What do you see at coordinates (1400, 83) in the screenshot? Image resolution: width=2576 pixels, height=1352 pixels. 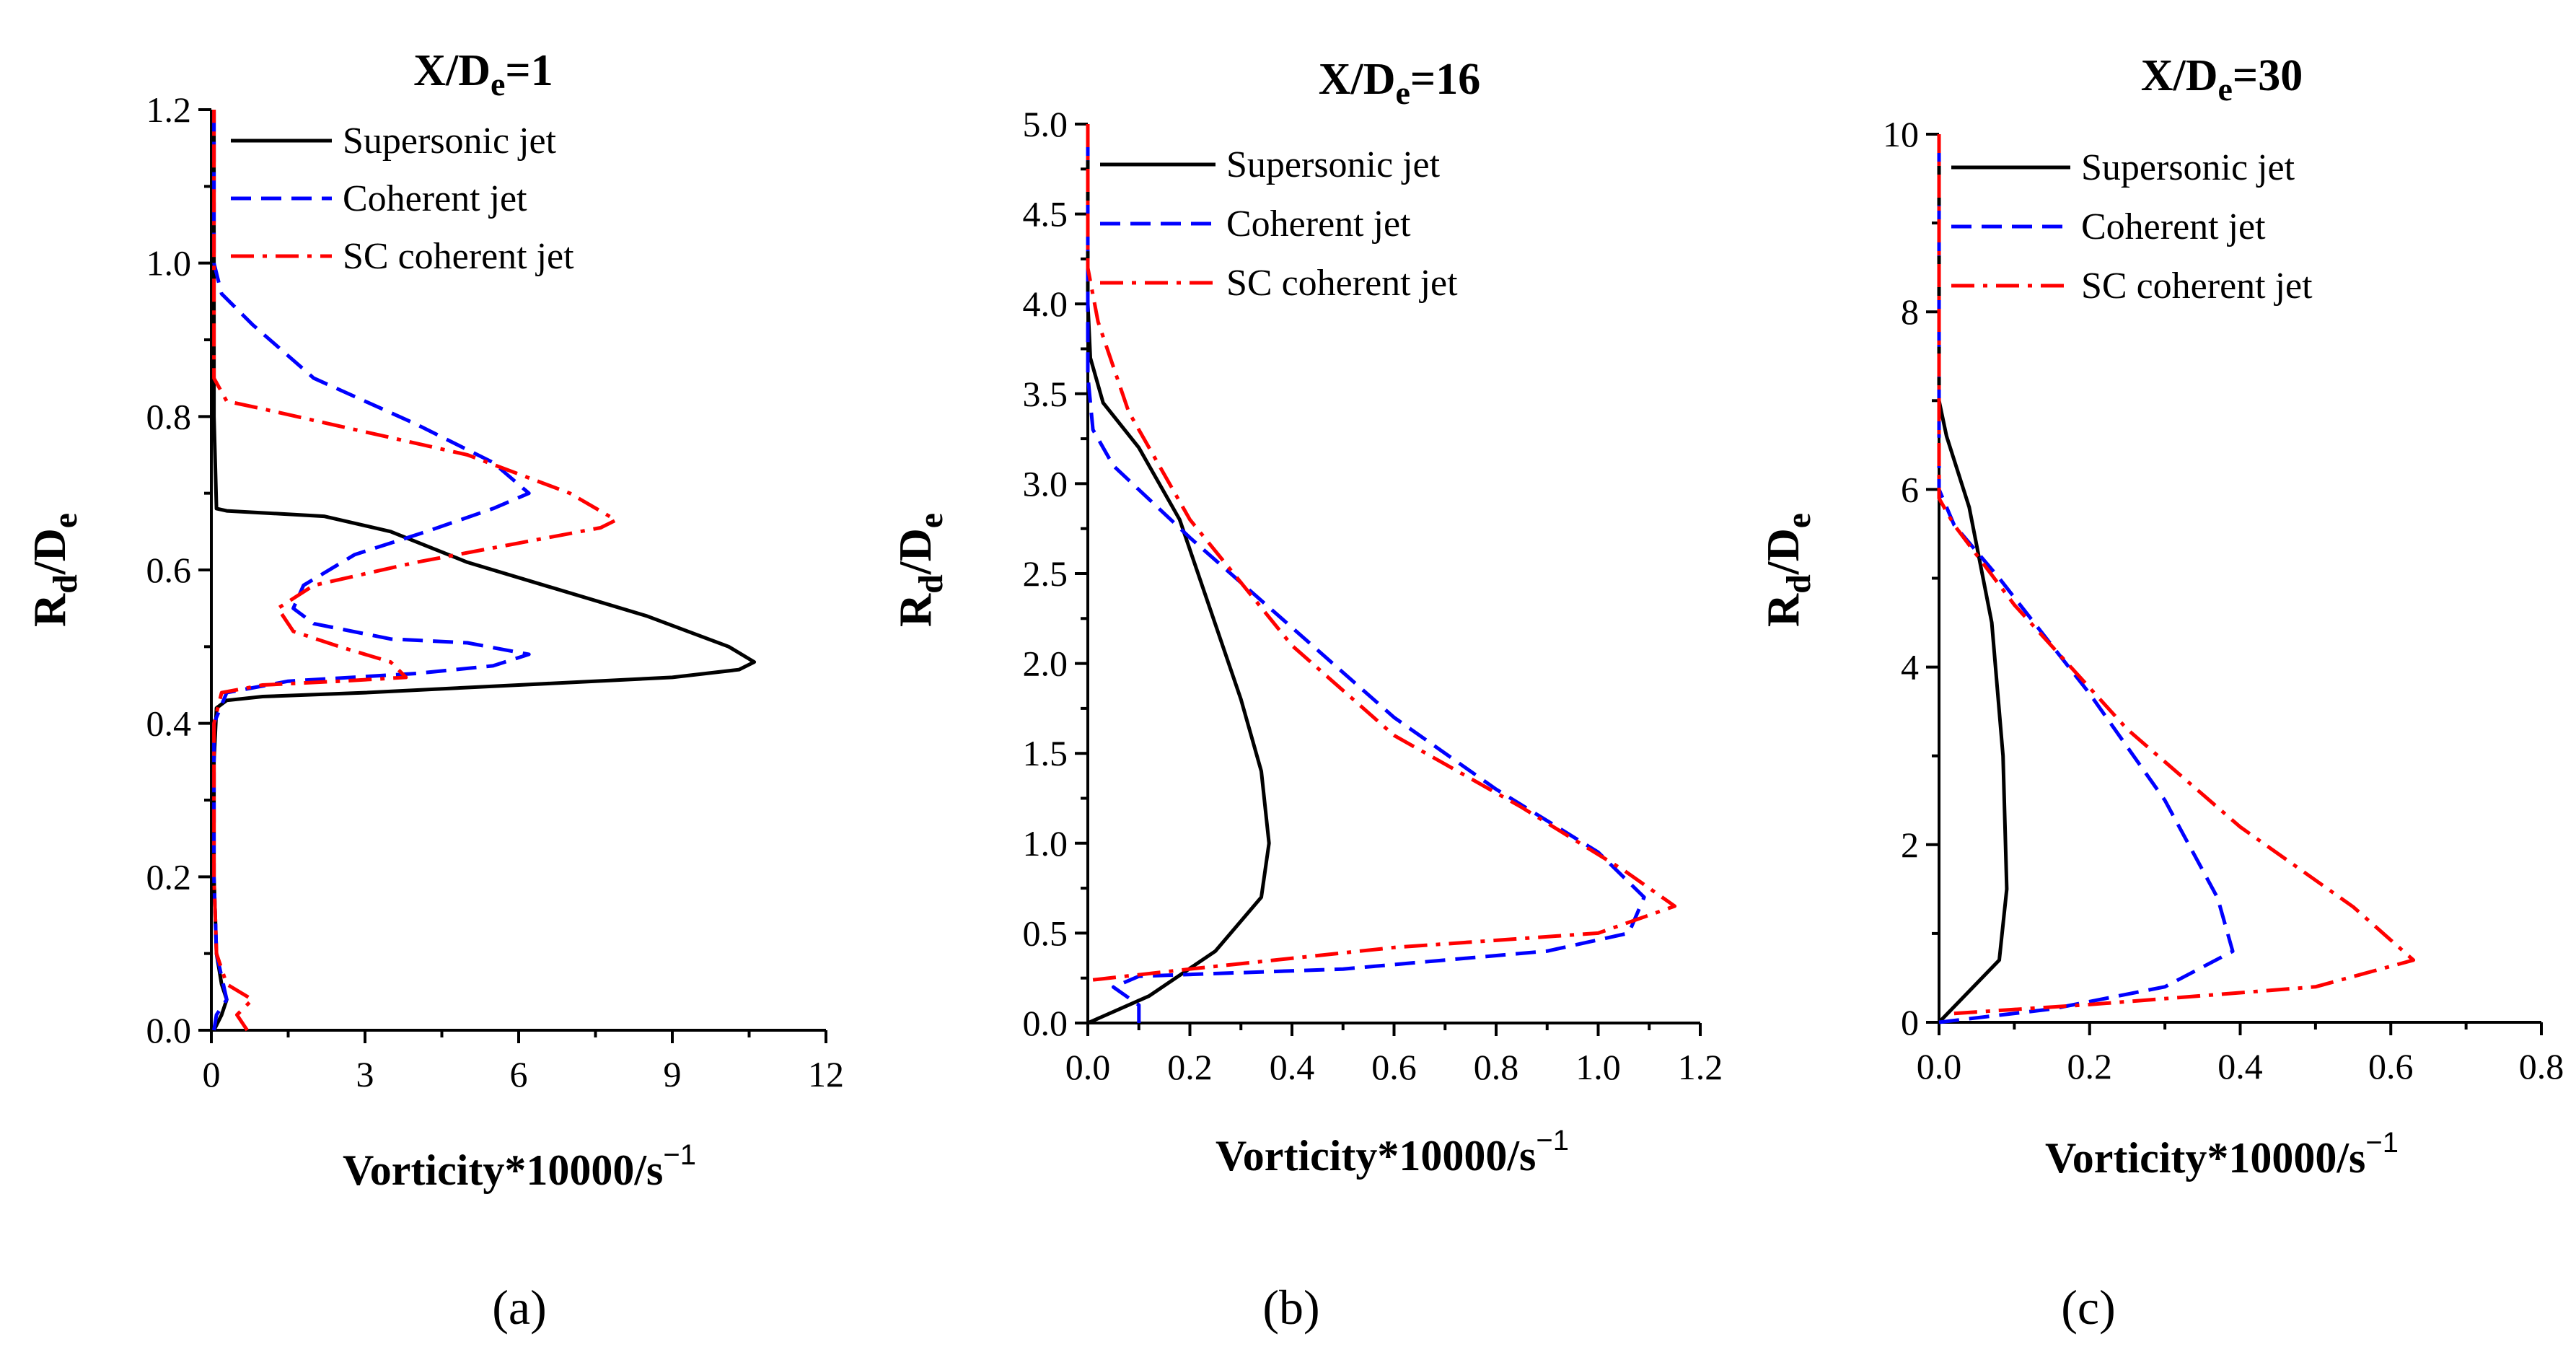 I see `chart-title: X/De=16` at bounding box center [1400, 83].